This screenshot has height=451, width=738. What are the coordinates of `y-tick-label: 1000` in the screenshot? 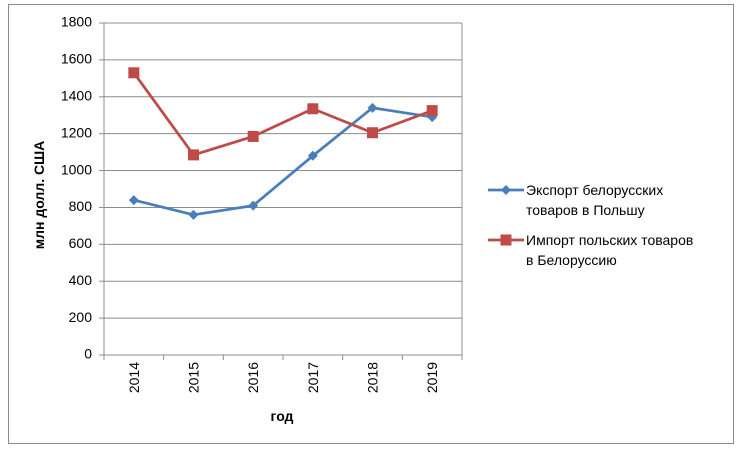 It's located at (76, 169).